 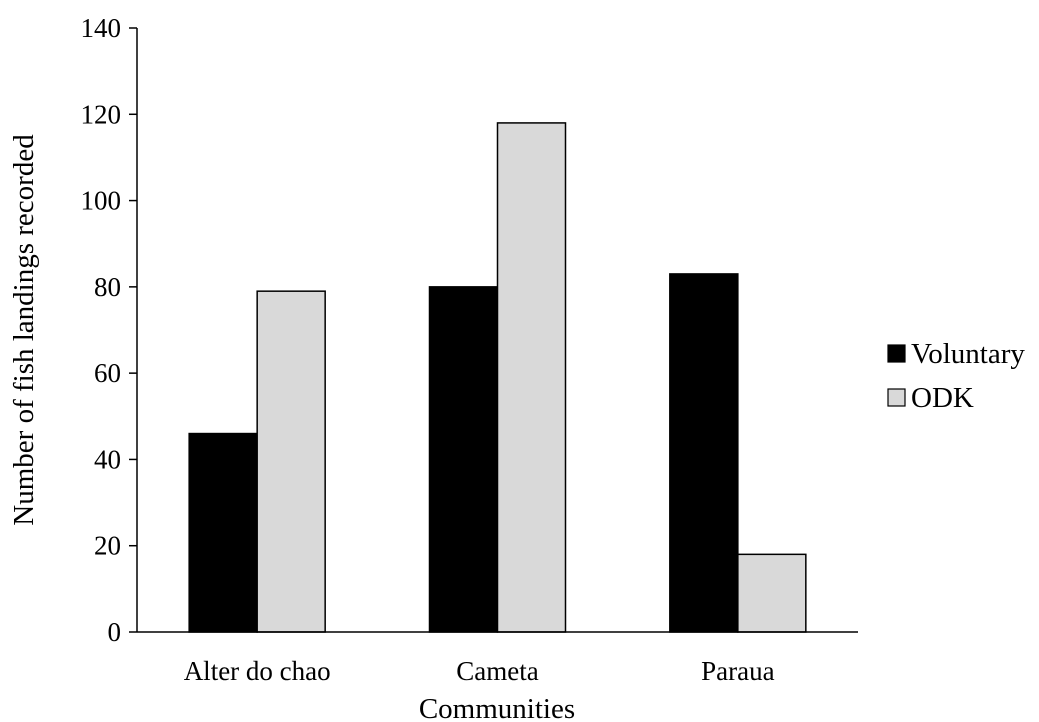 I want to click on x-tick-label: Cameta, so click(x=497, y=671).